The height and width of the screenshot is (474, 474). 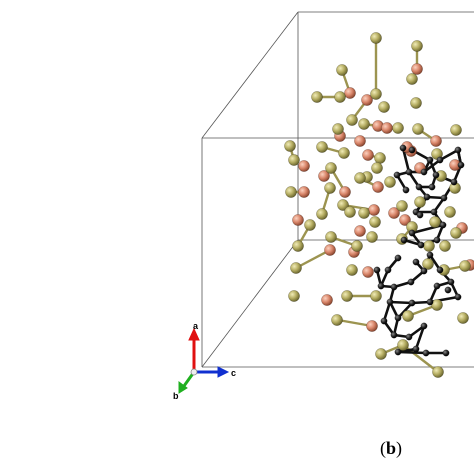 What do you see at coordinates (196, 326) in the screenshot?
I see `axis-a-label: a` at bounding box center [196, 326].